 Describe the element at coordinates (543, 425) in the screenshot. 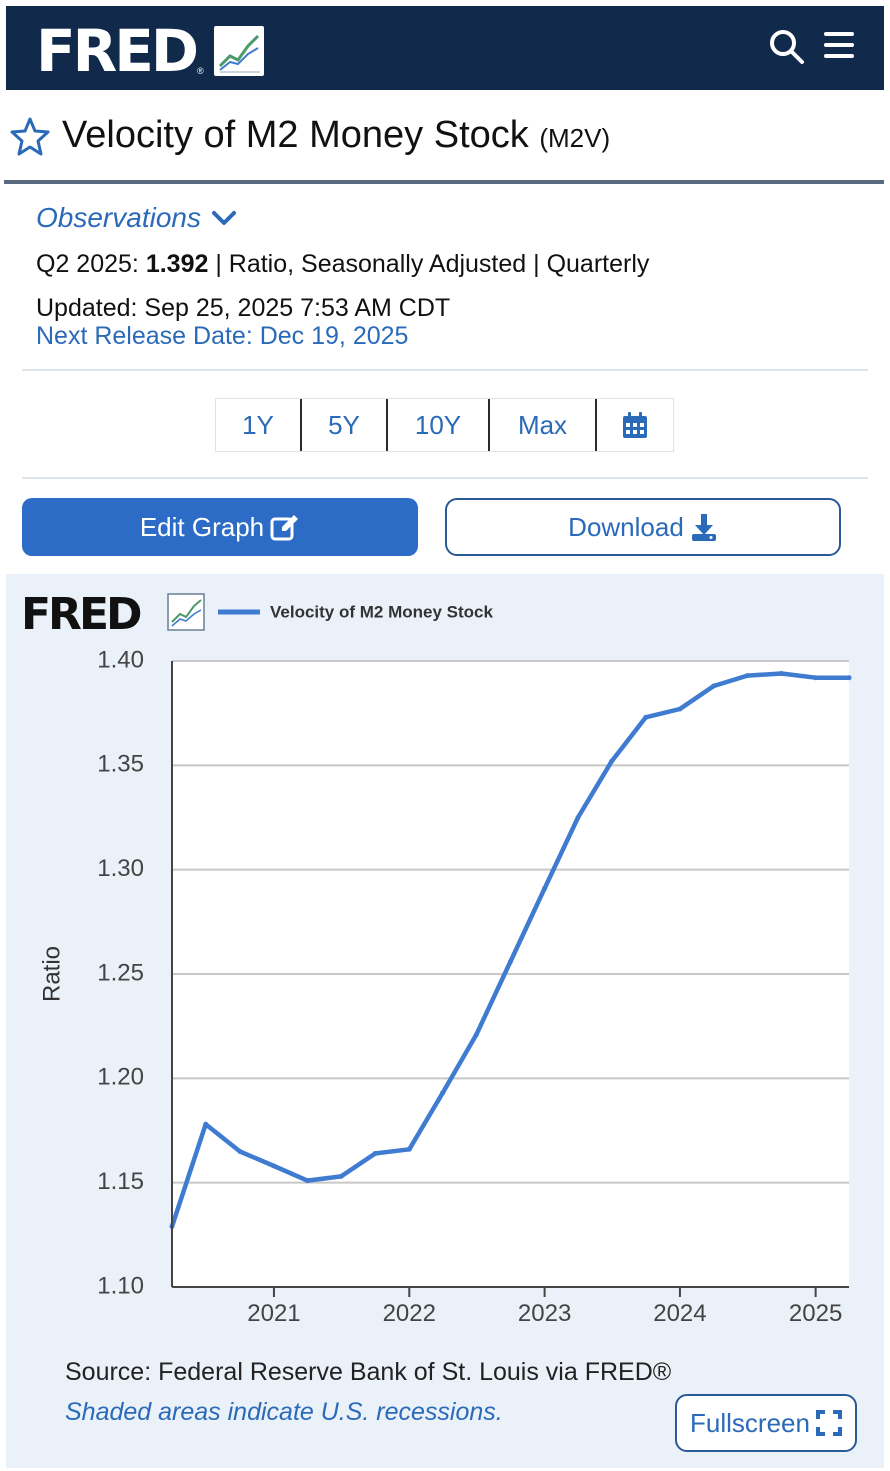

I see `range-max-button: Max` at that location.